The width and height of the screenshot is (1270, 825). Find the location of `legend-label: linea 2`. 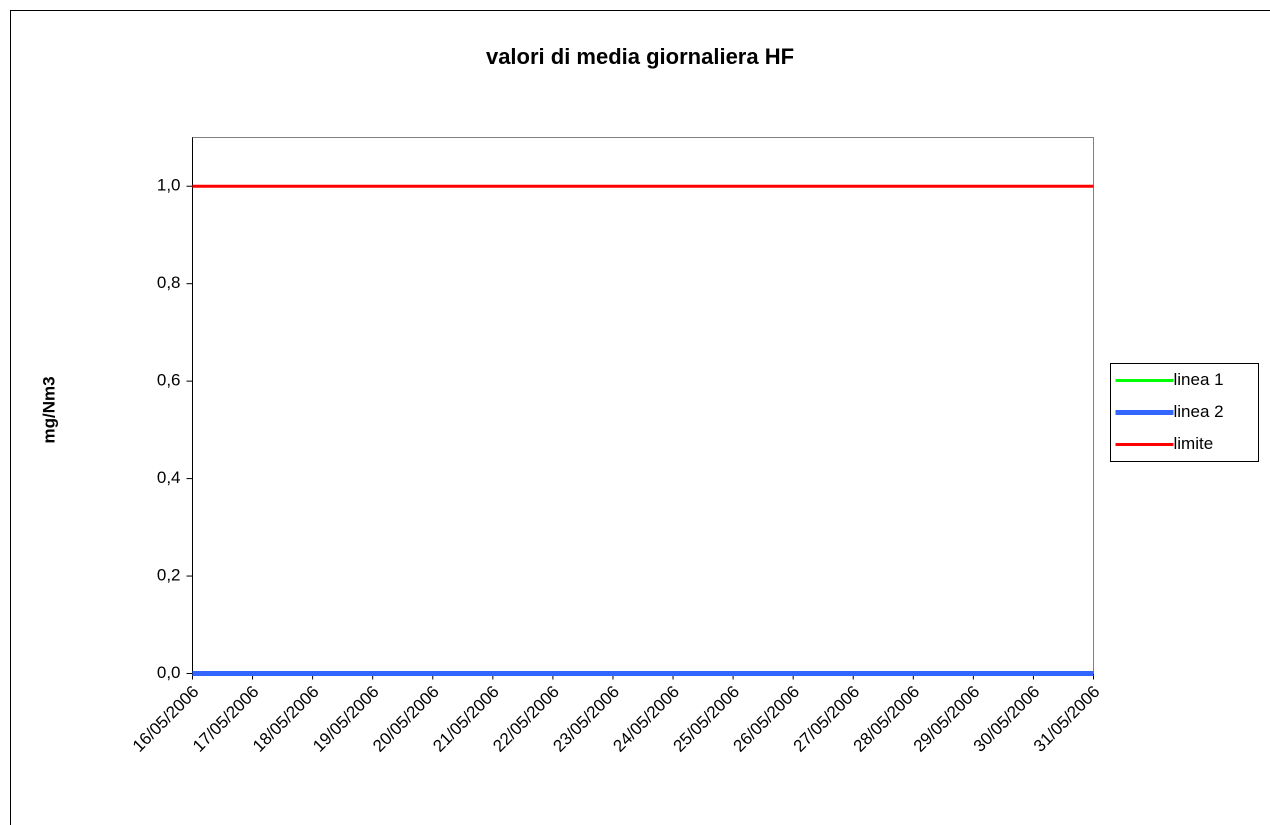

legend-label: linea 2 is located at coordinates (1199, 411).